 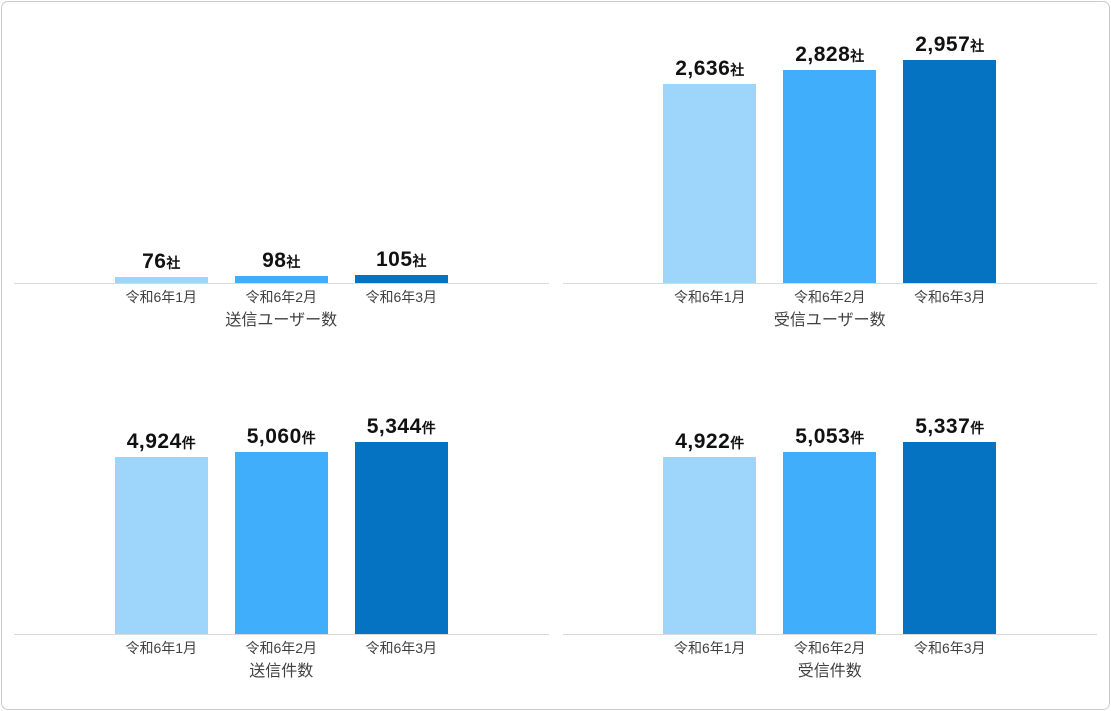 I want to click on bar-column-1: 2,828社, so click(x=830, y=163).